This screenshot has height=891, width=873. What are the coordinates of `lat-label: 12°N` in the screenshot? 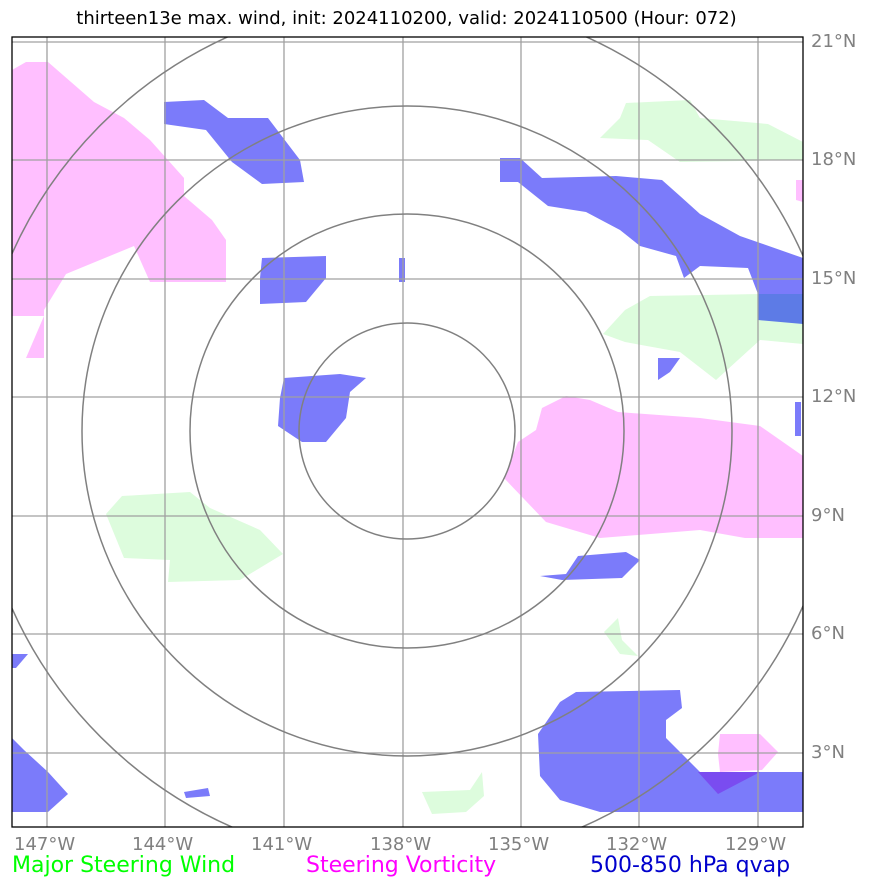 It's located at (834, 396).